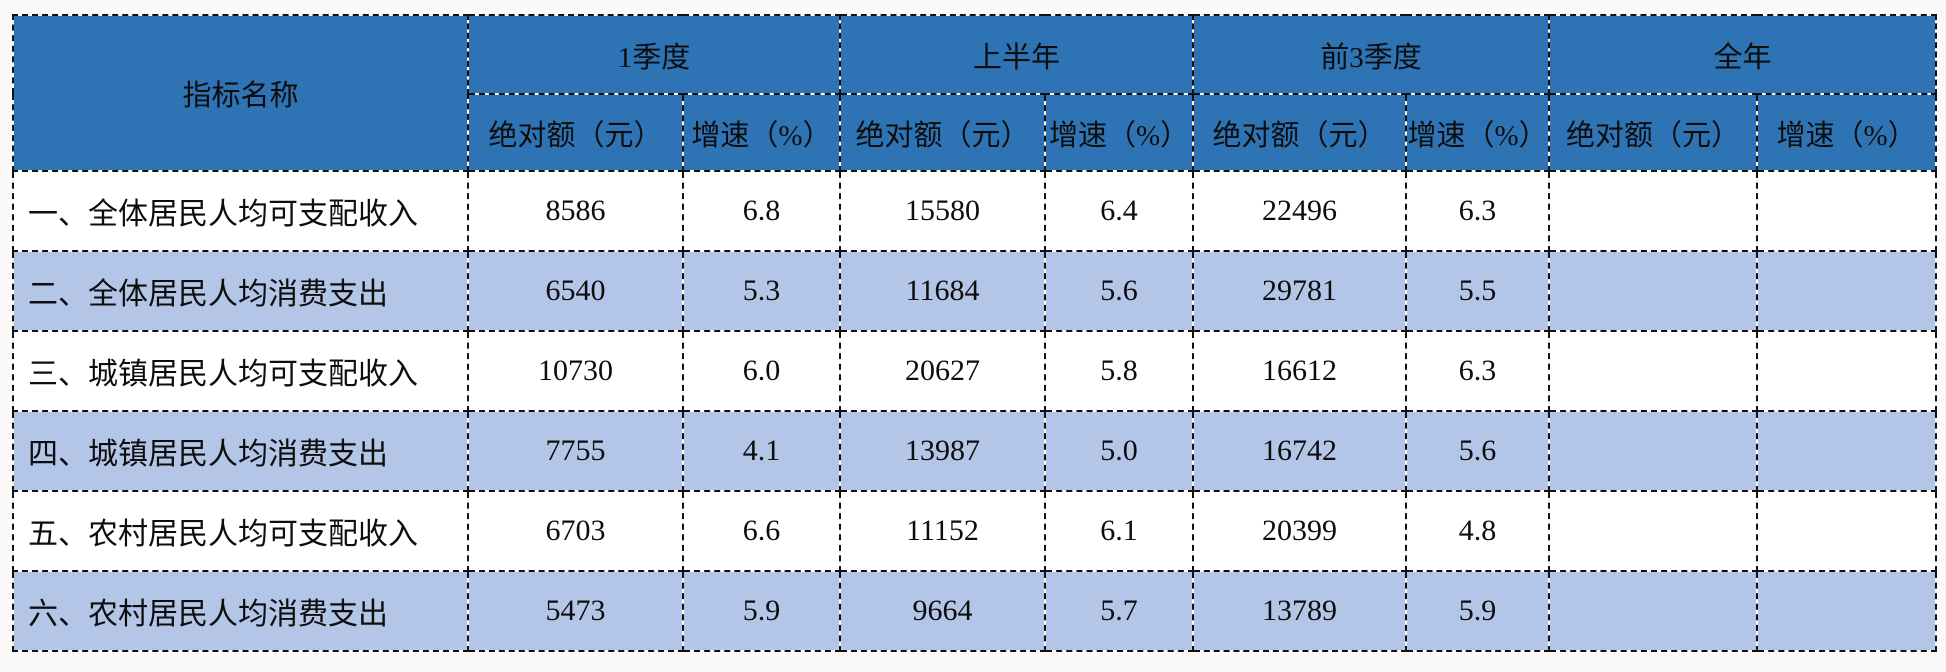  Describe the element at coordinates (1300, 132) in the screenshot. I see `header-q3-absolute: 绝对额（元）` at that location.